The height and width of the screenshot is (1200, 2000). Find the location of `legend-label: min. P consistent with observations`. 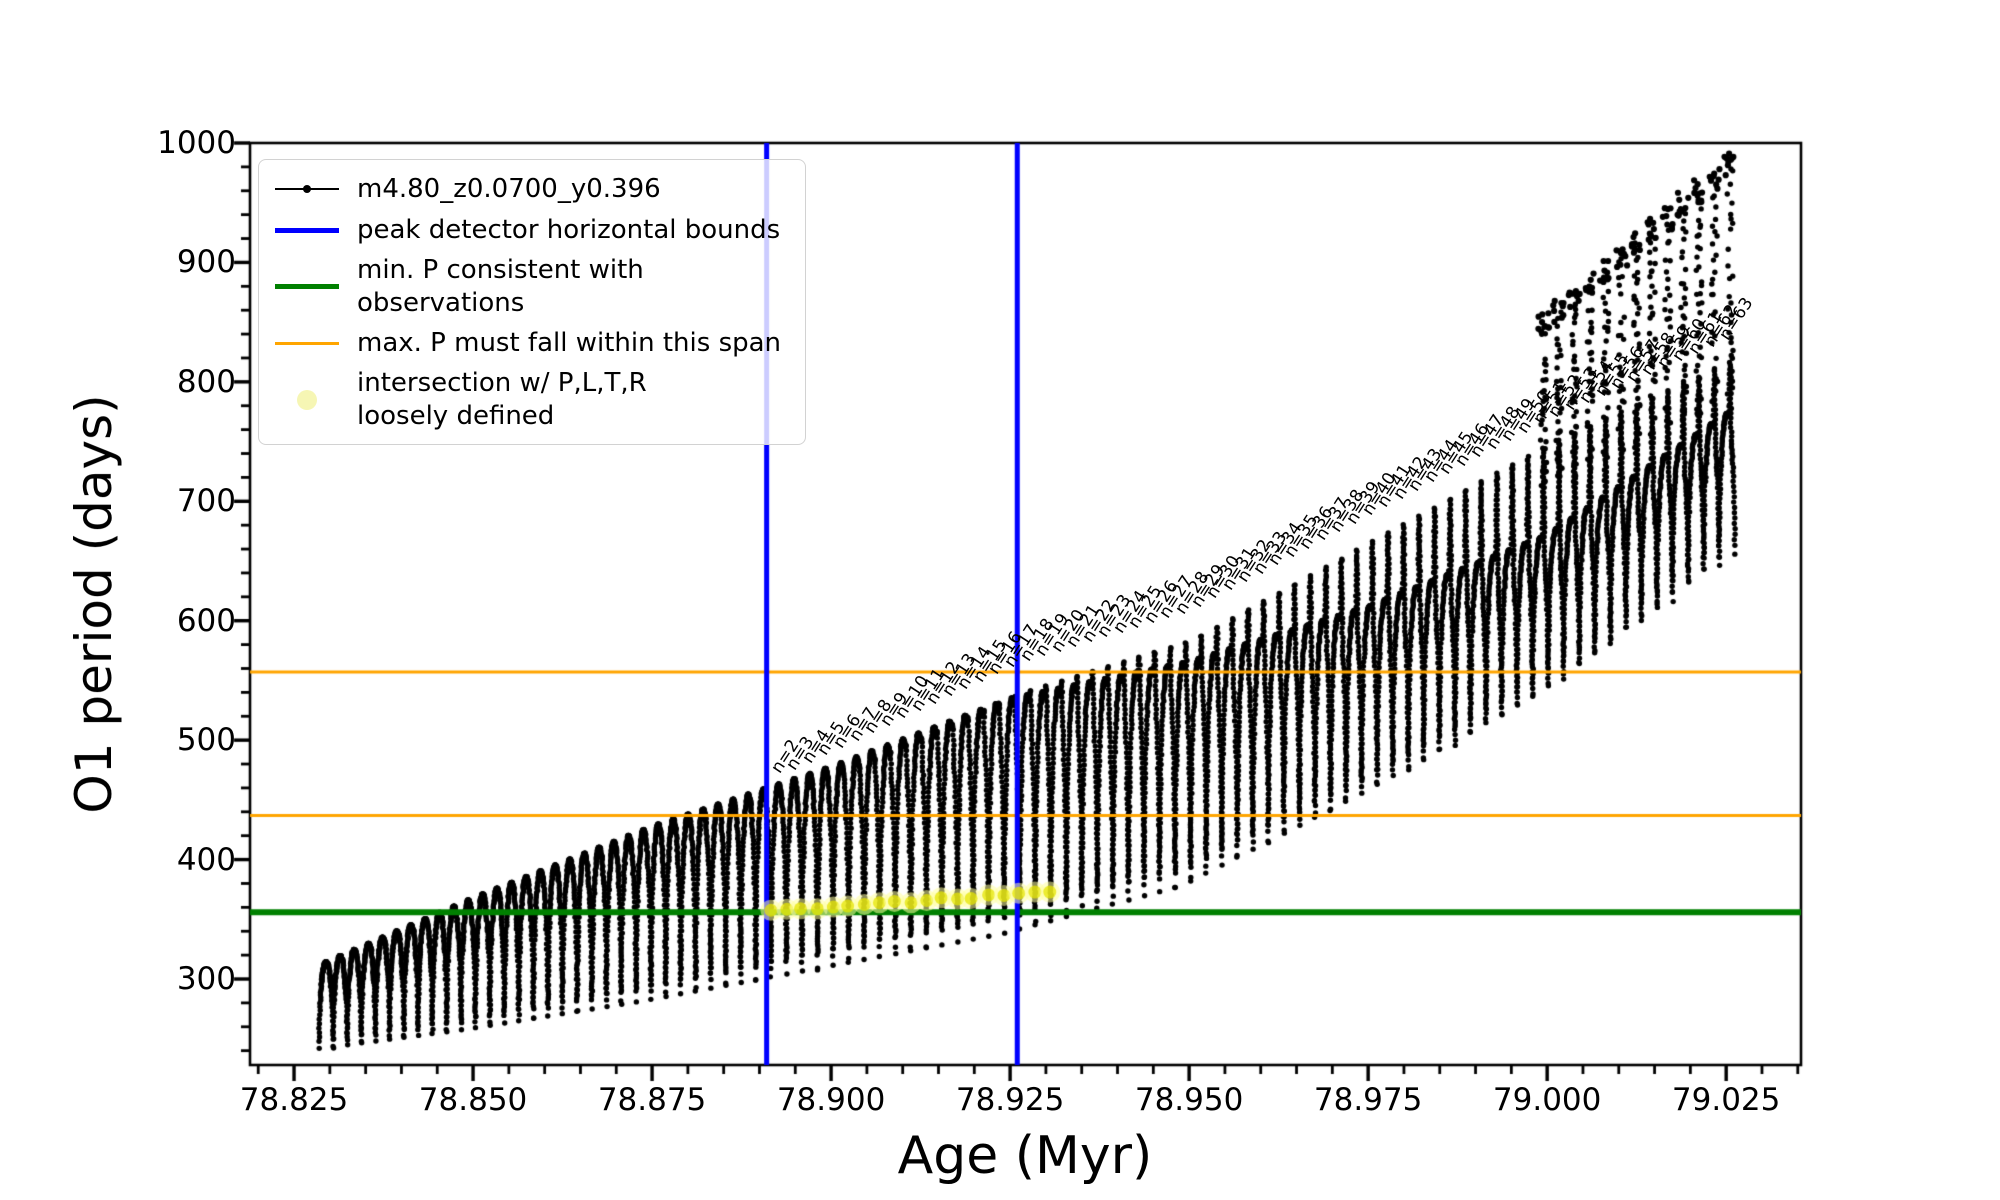

legend-label: min. P consistent with observations is located at coordinates (500, 286).